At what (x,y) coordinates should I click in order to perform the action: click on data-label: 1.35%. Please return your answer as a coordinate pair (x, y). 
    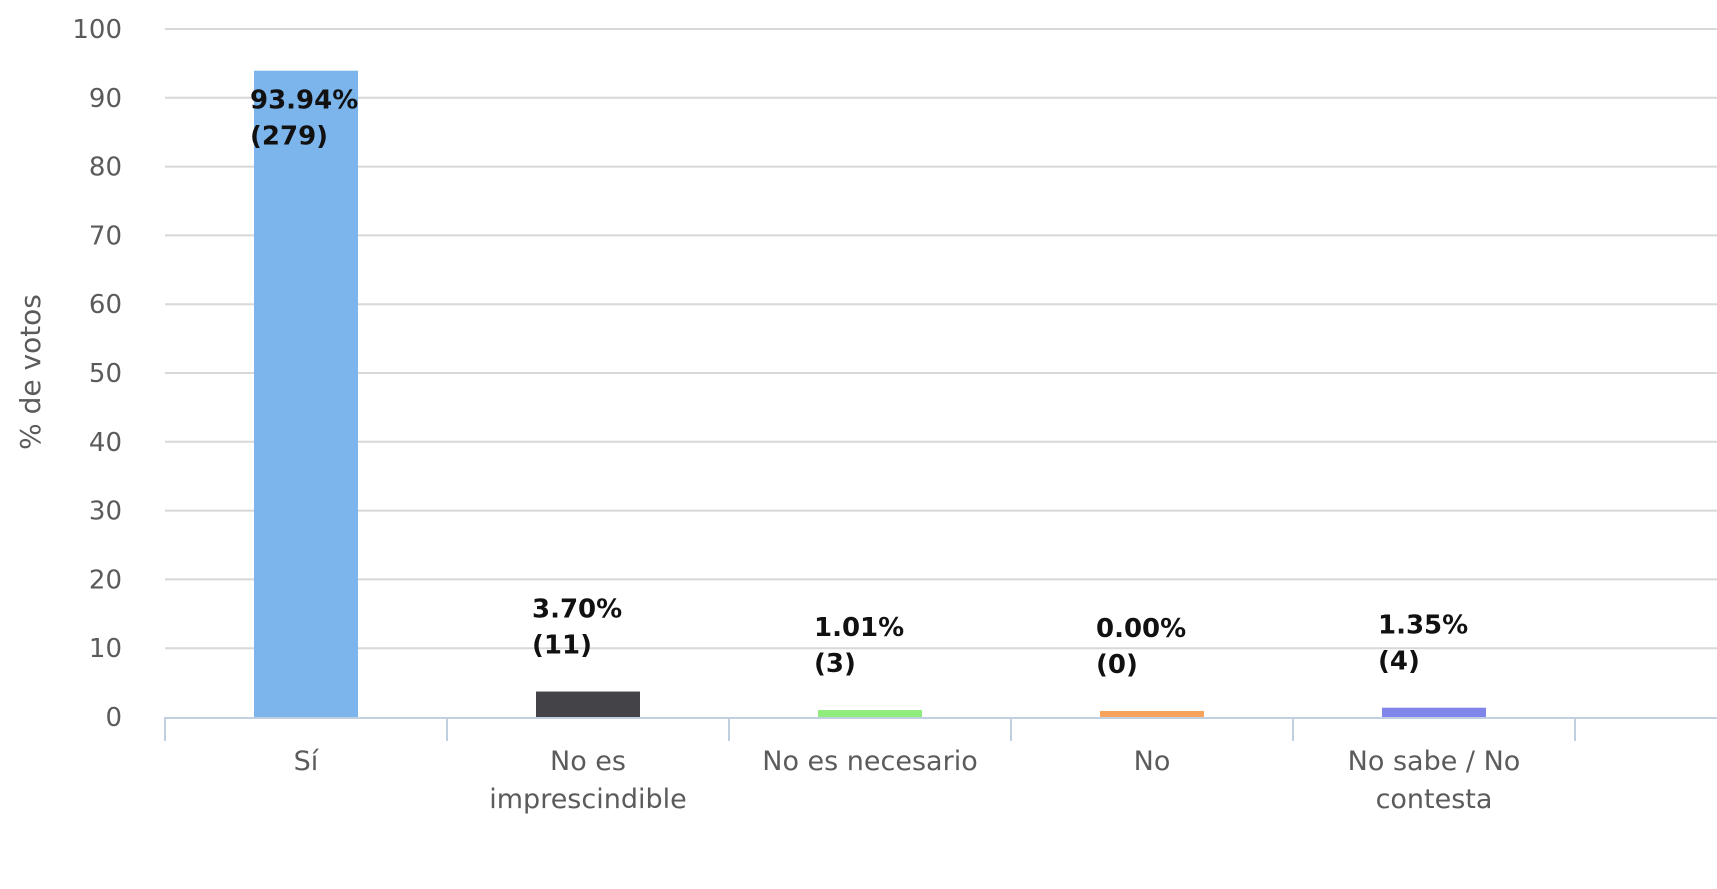
    Looking at the image, I should click on (1423, 626).